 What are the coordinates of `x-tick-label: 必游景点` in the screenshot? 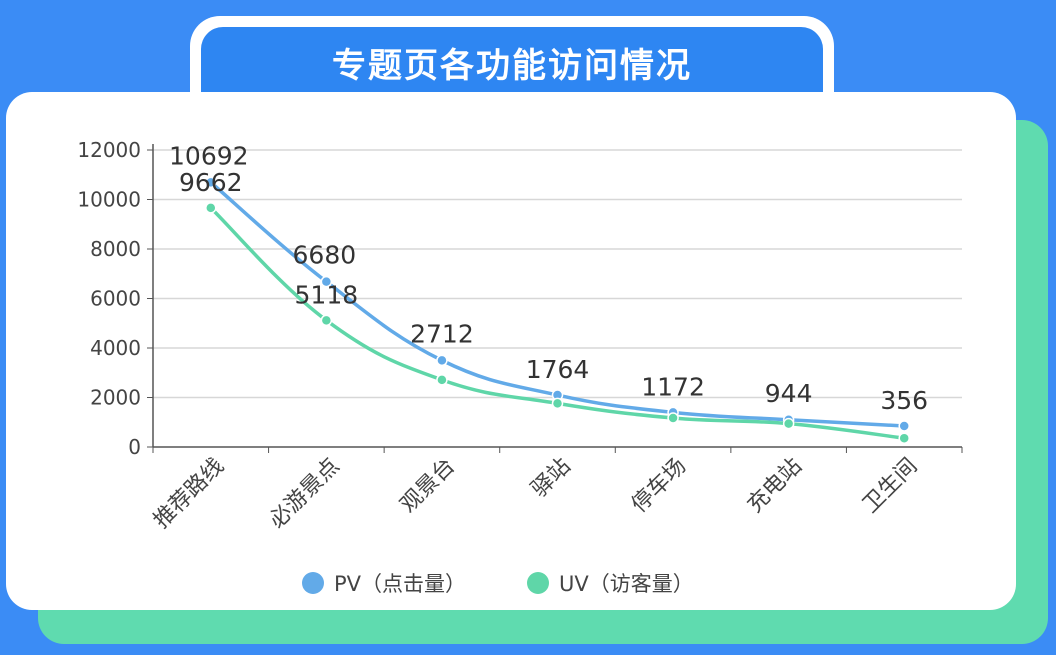 It's located at (305, 494).